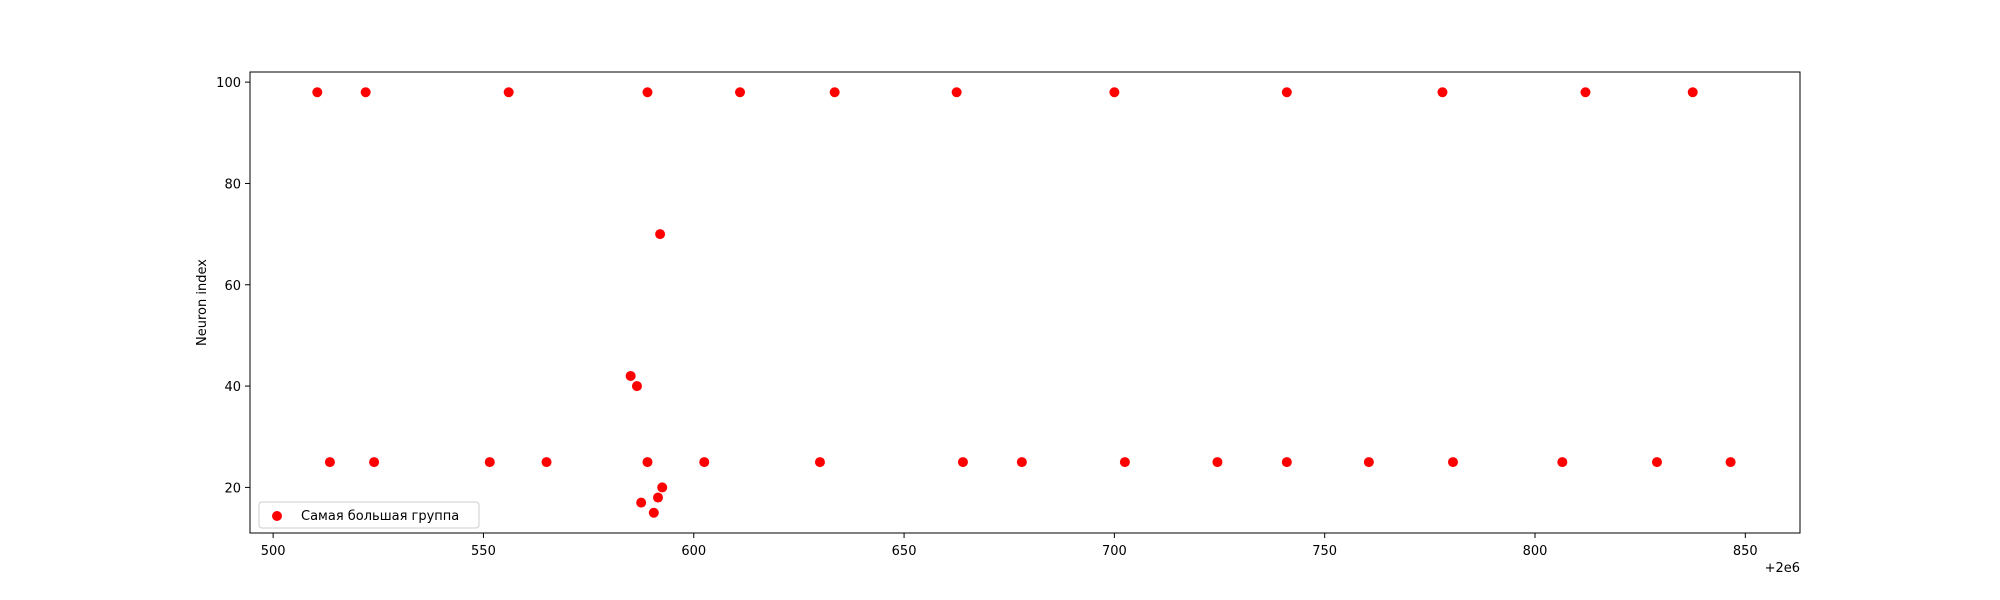 The image size is (2000, 600). Describe the element at coordinates (1535, 551) in the screenshot. I see `x-tick-label: 800` at that location.